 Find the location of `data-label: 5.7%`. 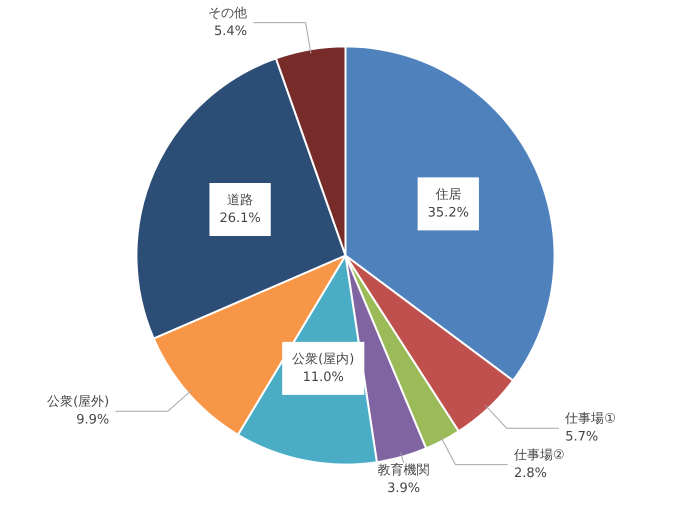

data-label: 5.7% is located at coordinates (581, 437).